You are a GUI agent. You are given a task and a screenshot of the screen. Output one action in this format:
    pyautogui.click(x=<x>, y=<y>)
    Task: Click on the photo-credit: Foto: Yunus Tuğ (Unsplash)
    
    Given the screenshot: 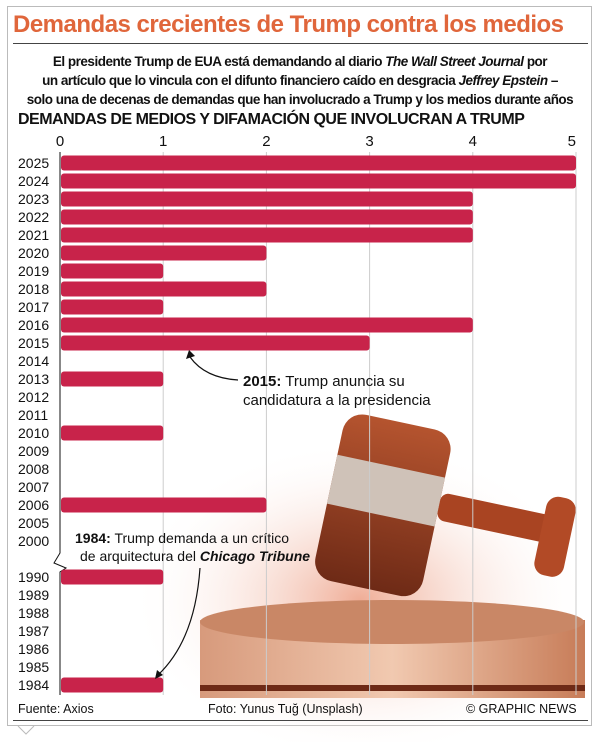 What is the action you would take?
    pyautogui.click(x=285, y=709)
    